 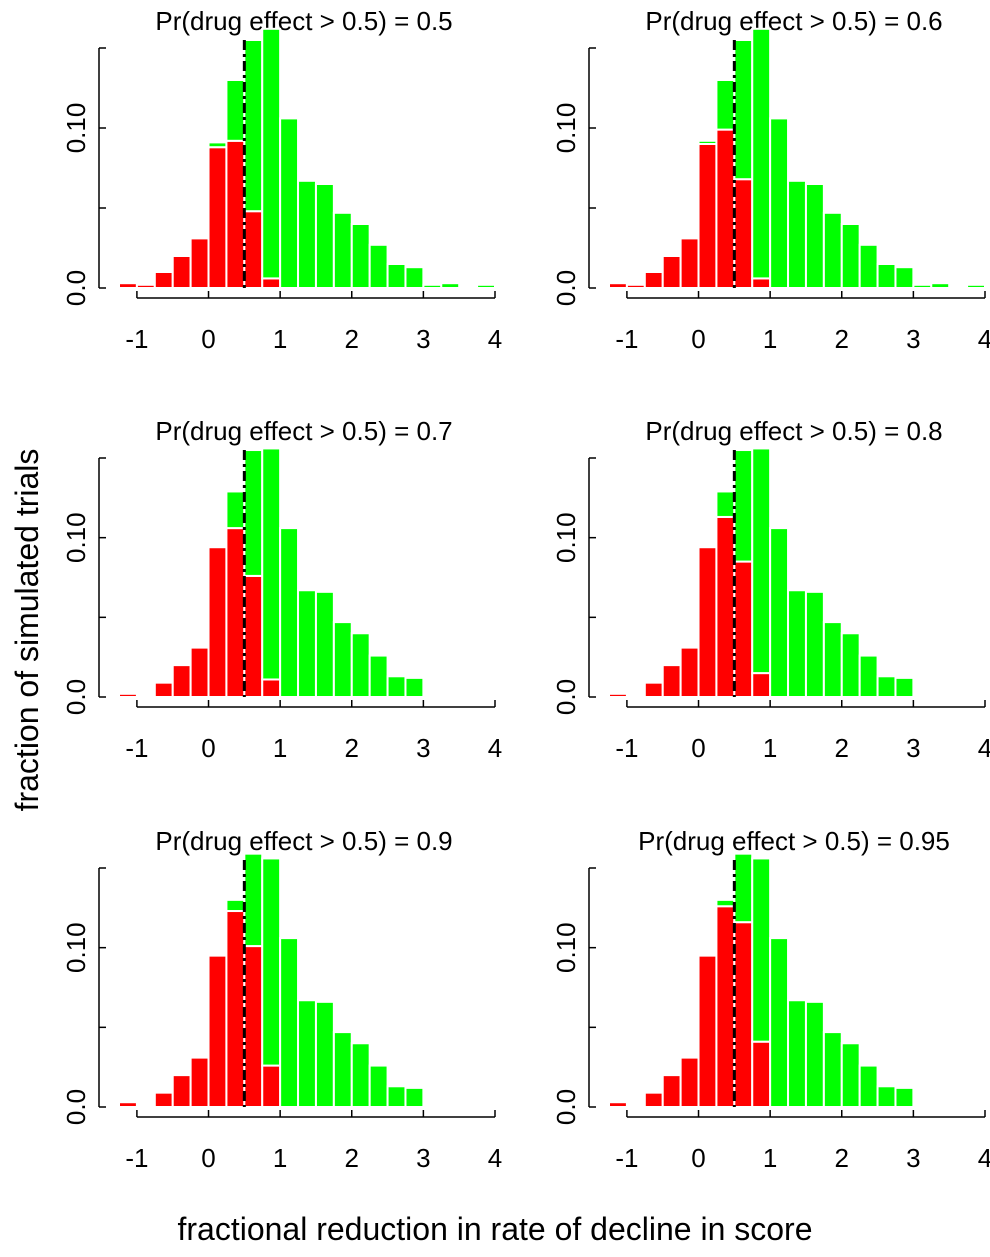 What do you see at coordinates (303, 431) in the screenshot?
I see `panel-title: Pr(drug effect > 0.5) = 0.7` at bounding box center [303, 431].